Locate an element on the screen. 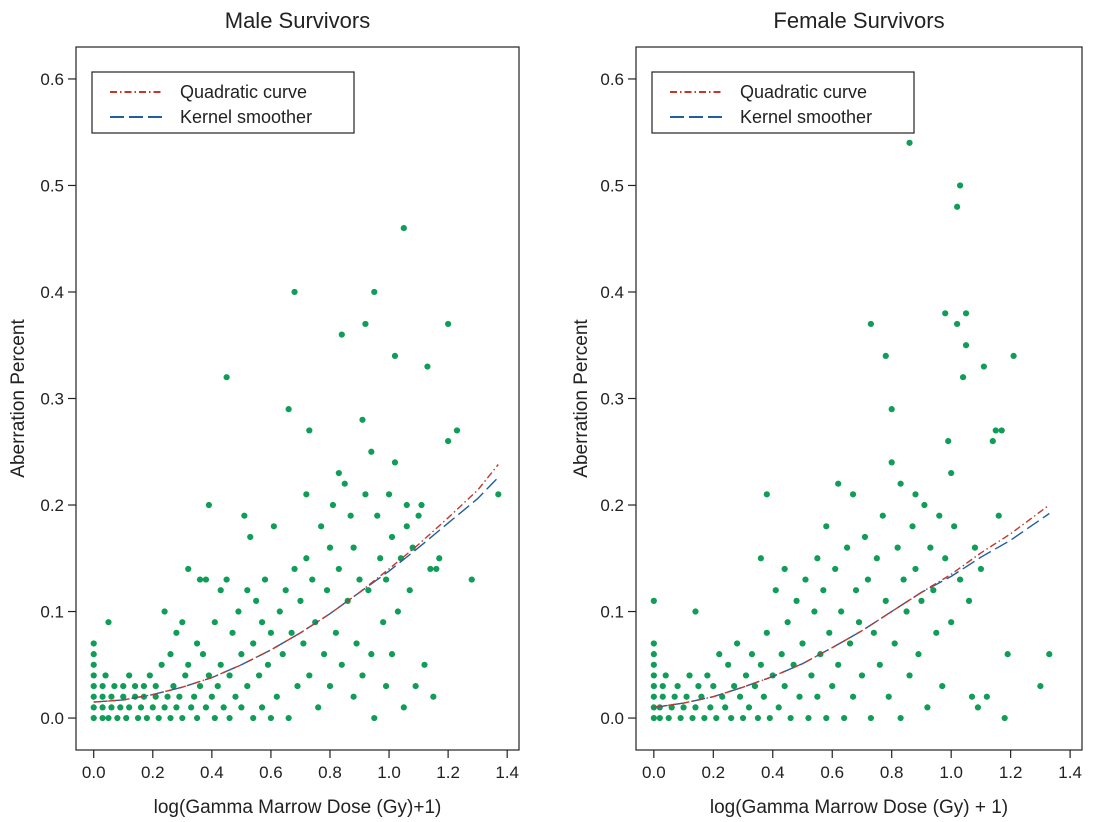 This screenshot has height=822, width=1096. y-tick-label: 0.4 is located at coordinates (52, 292).